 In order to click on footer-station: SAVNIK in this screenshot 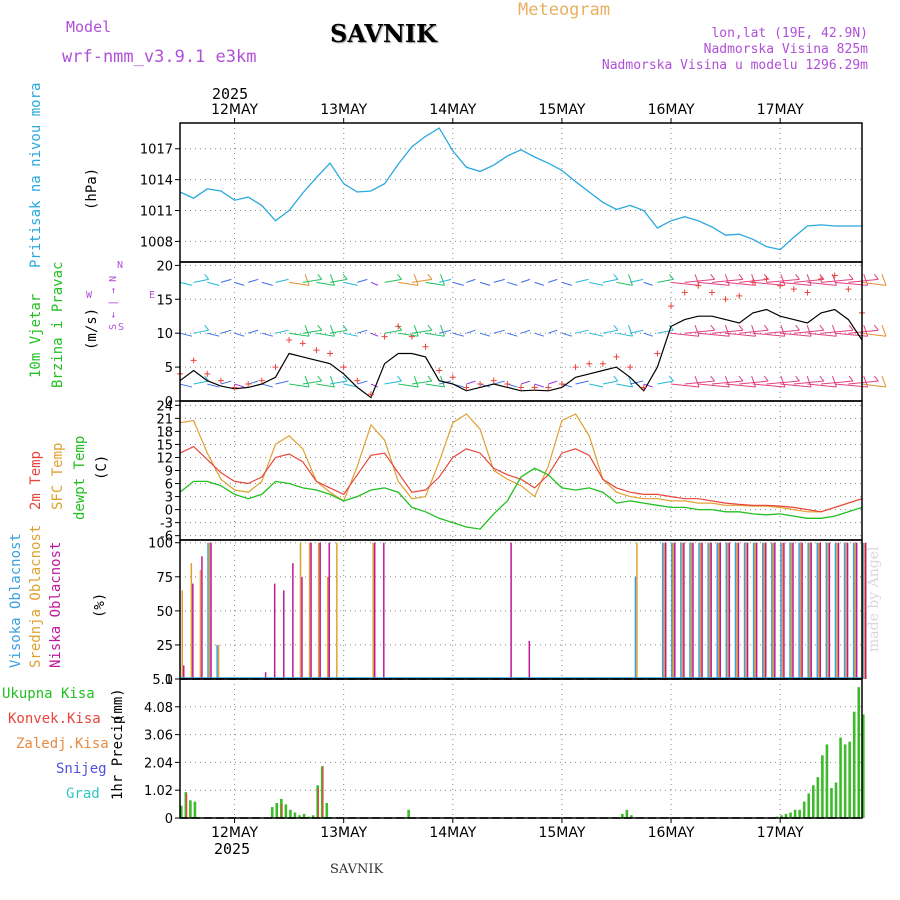, I will do `click(357, 869)`.